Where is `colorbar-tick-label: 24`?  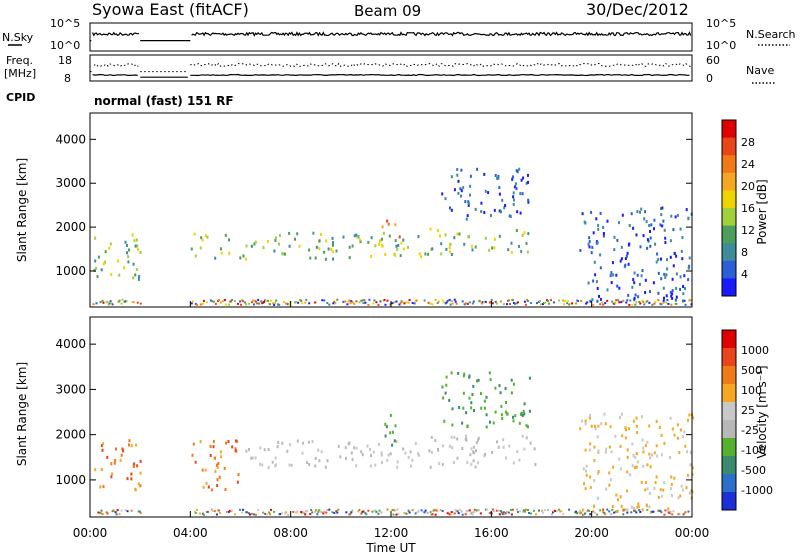
colorbar-tick-label: 24 is located at coordinates (748, 164).